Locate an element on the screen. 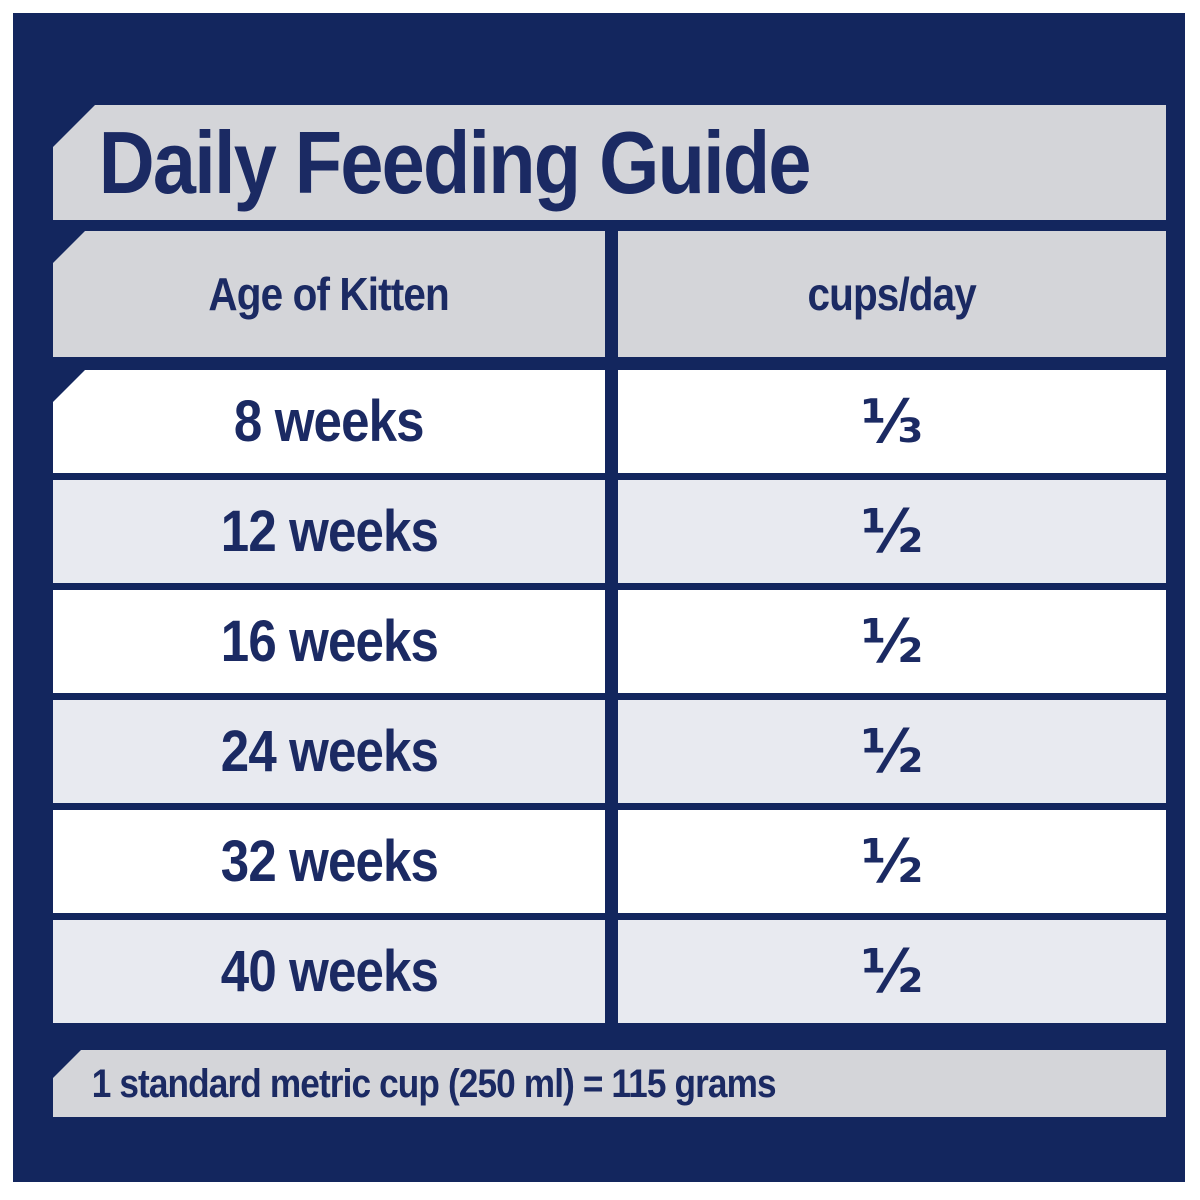 This screenshot has width=1200, height=1200. column-header-cups: cups/day is located at coordinates (892, 294).